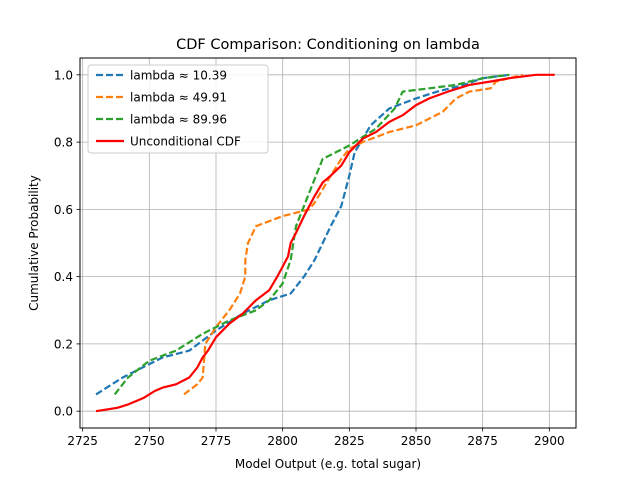 The height and width of the screenshot is (480, 640). I want to click on x-tick-label: 2850, so click(416, 441).